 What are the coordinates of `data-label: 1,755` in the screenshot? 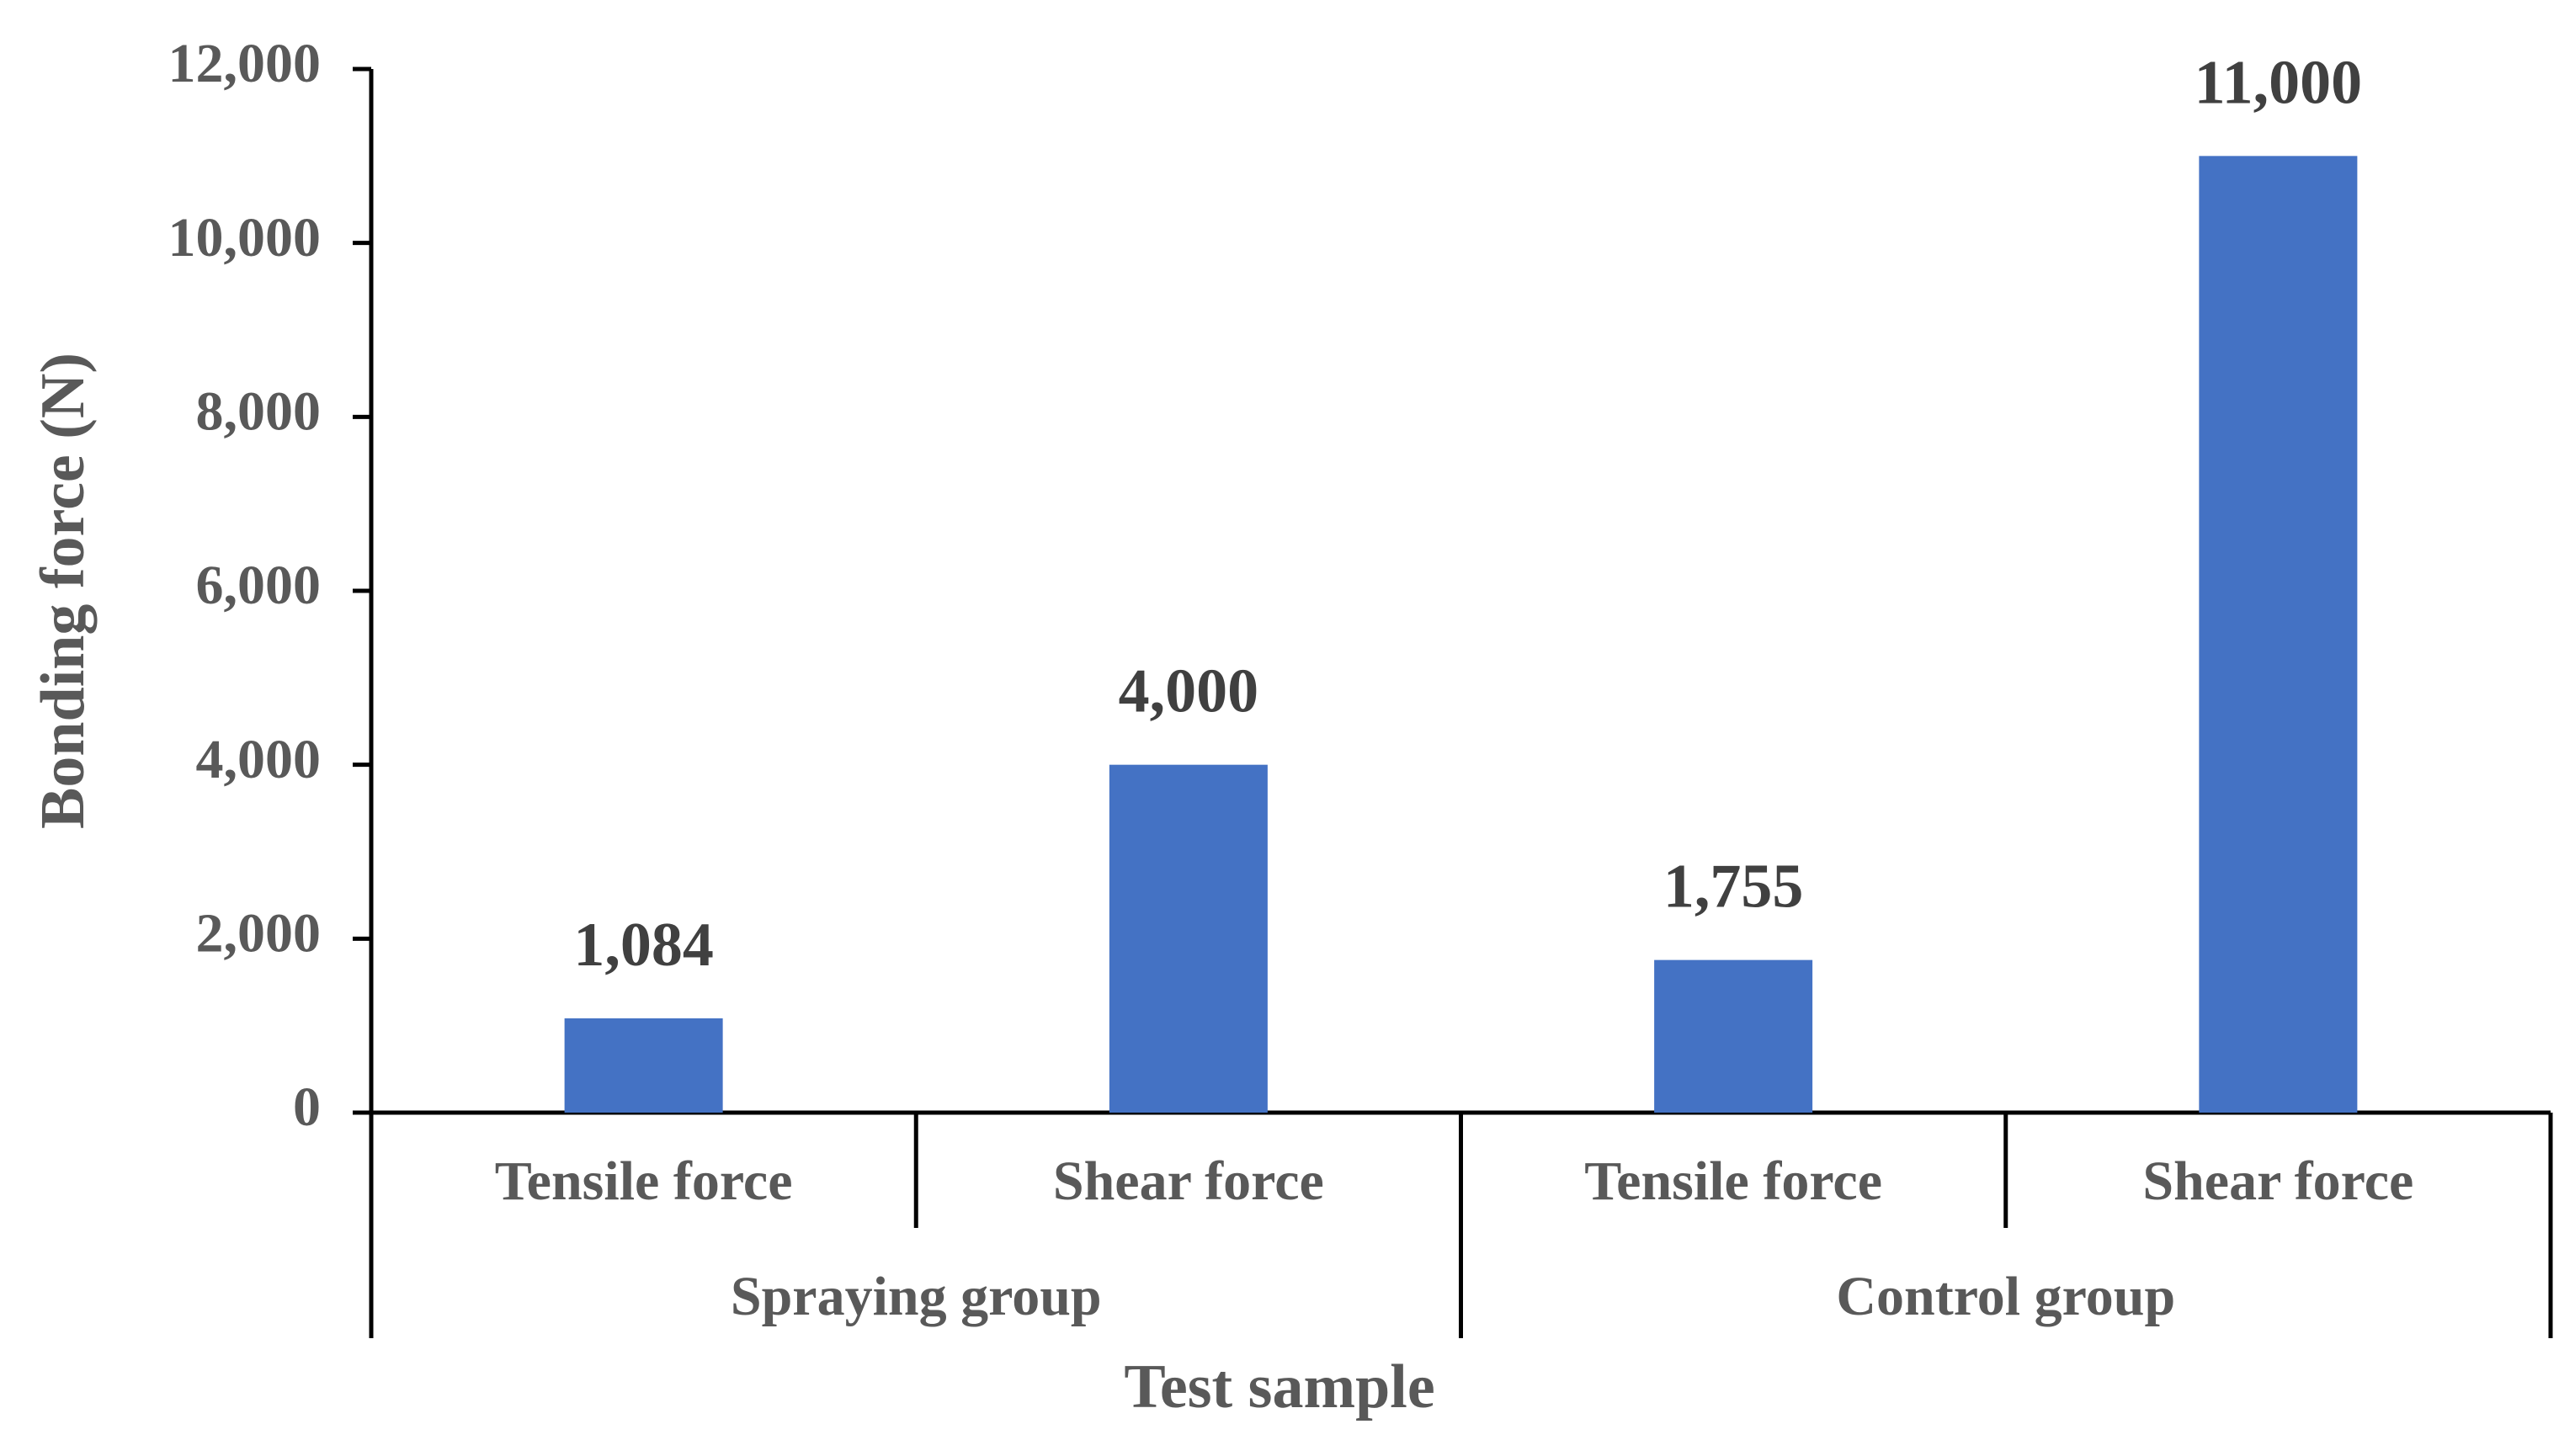 It's located at (1733, 887).